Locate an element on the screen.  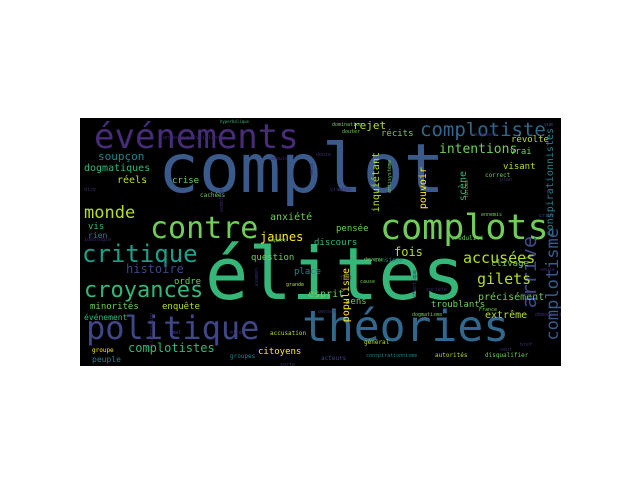
word-vrai: vrai is located at coordinates (521, 152).